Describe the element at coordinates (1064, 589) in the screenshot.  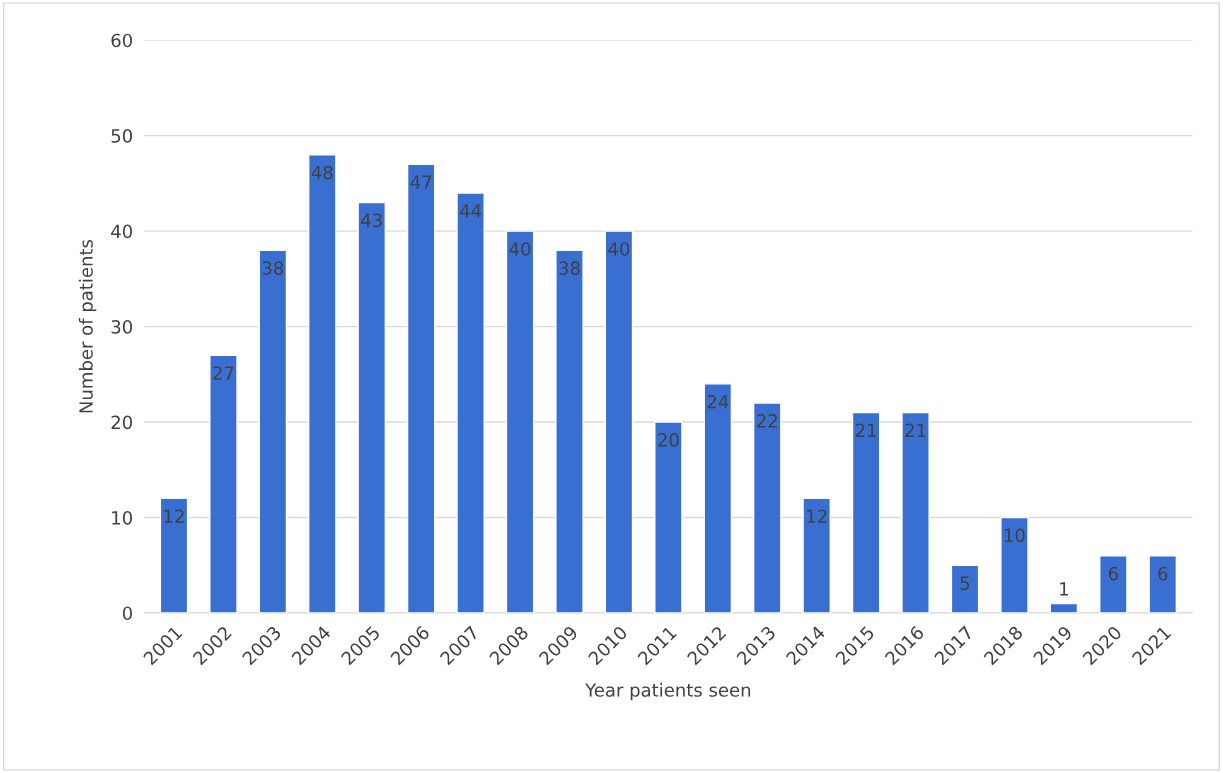
I see `data-label: 1` at that location.